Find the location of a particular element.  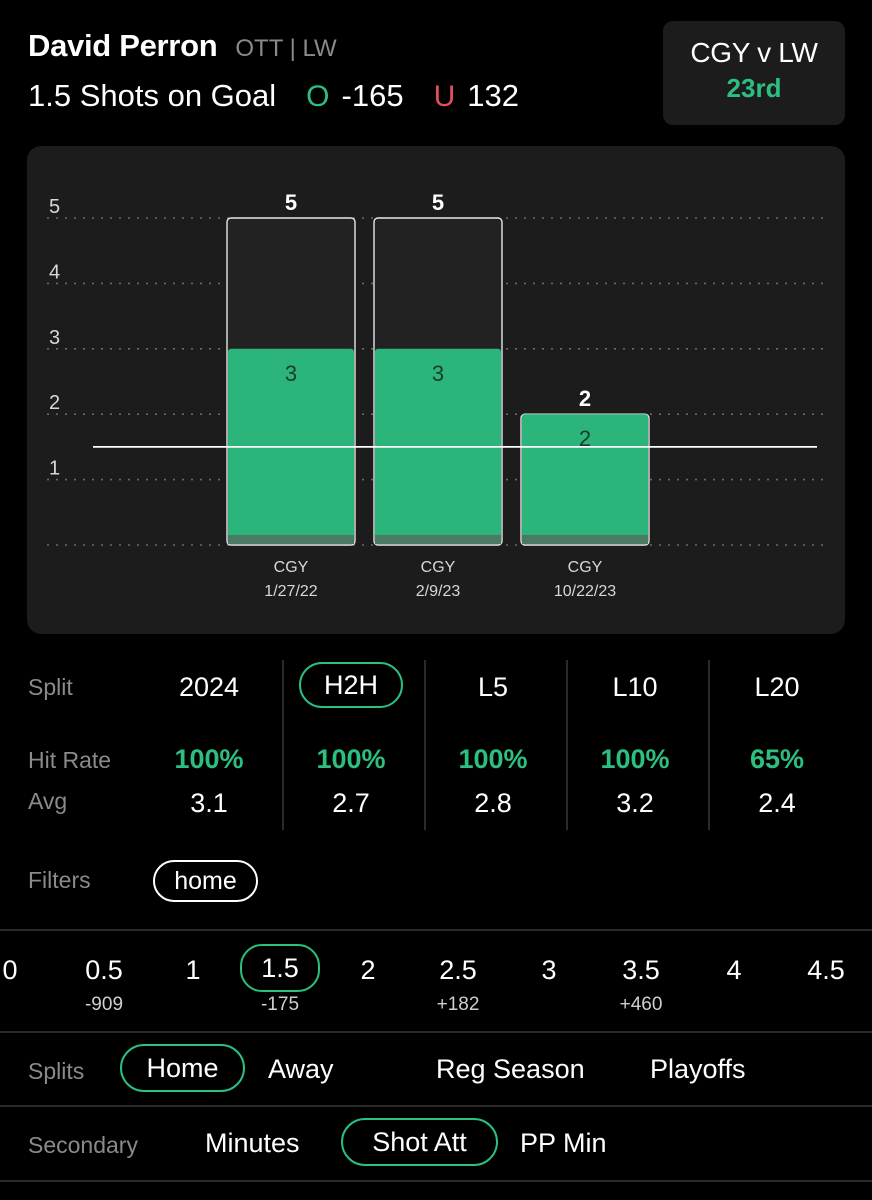

y-tick-label: 1 is located at coordinates (54, 469).